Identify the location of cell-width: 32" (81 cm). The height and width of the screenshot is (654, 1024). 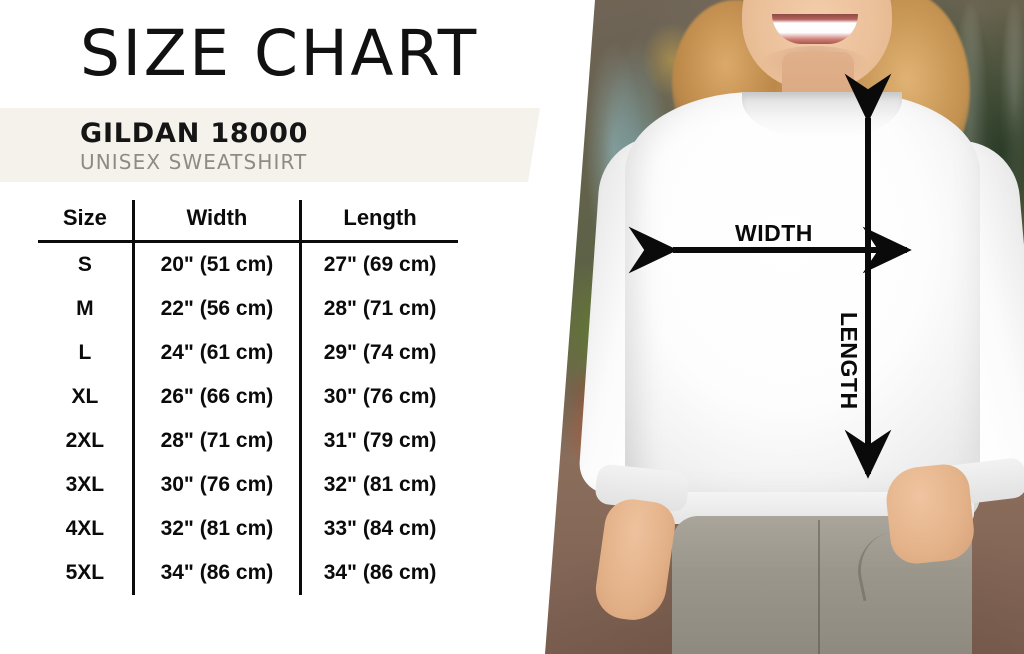
(216, 529).